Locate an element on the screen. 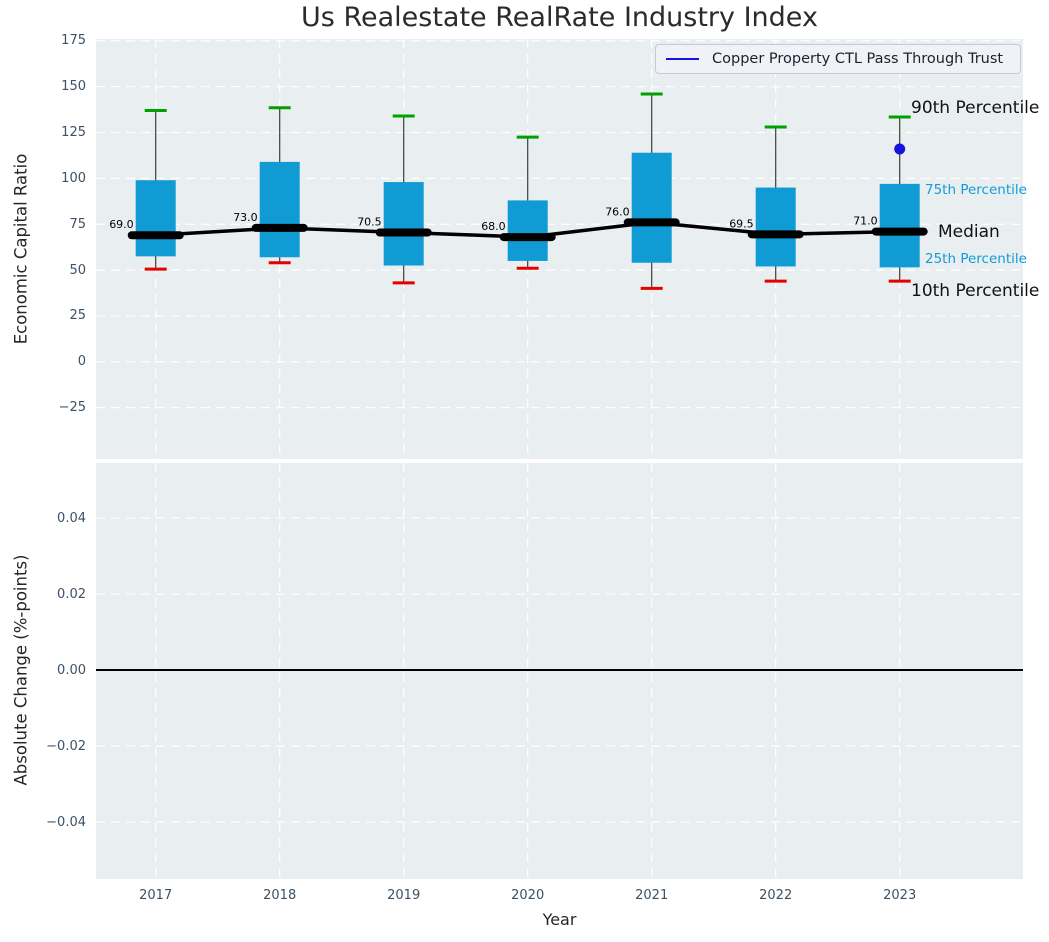  chart-title: Us Realestate RealRate Industry Index is located at coordinates (559, 17).